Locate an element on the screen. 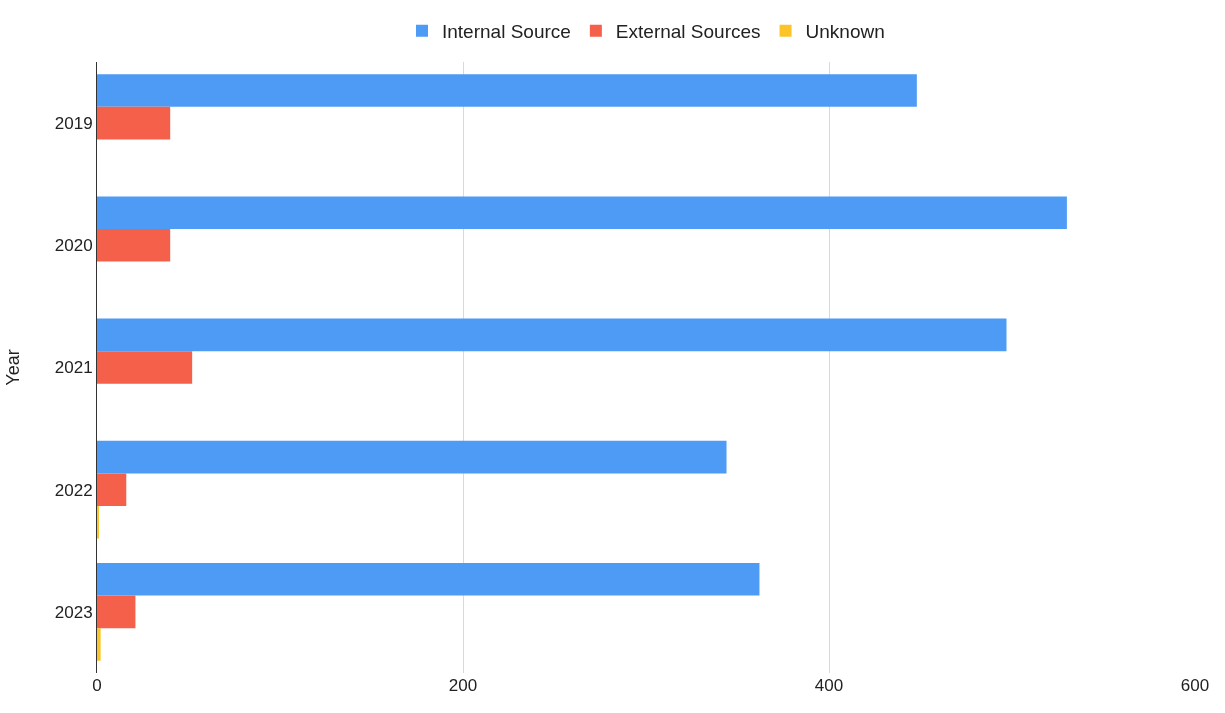 The height and width of the screenshot is (713, 1225). legend-label: Unknown is located at coordinates (845, 32).